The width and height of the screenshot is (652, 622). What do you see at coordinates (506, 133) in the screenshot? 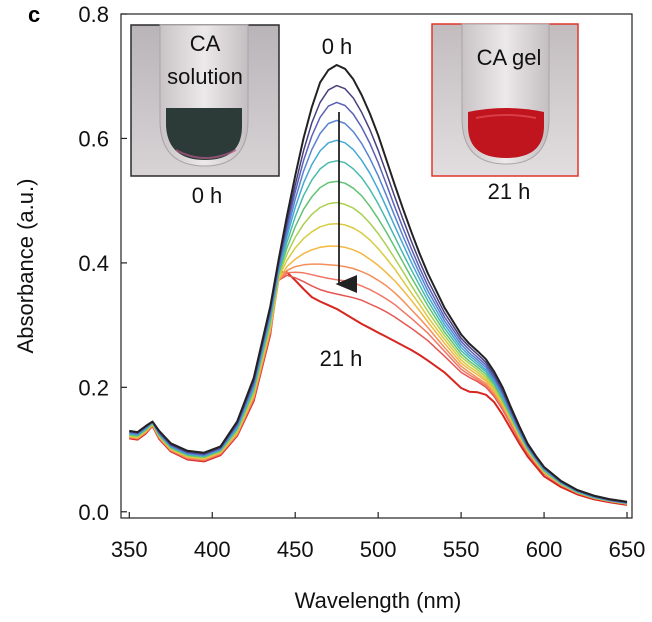
I see `gel-red` at bounding box center [506, 133].